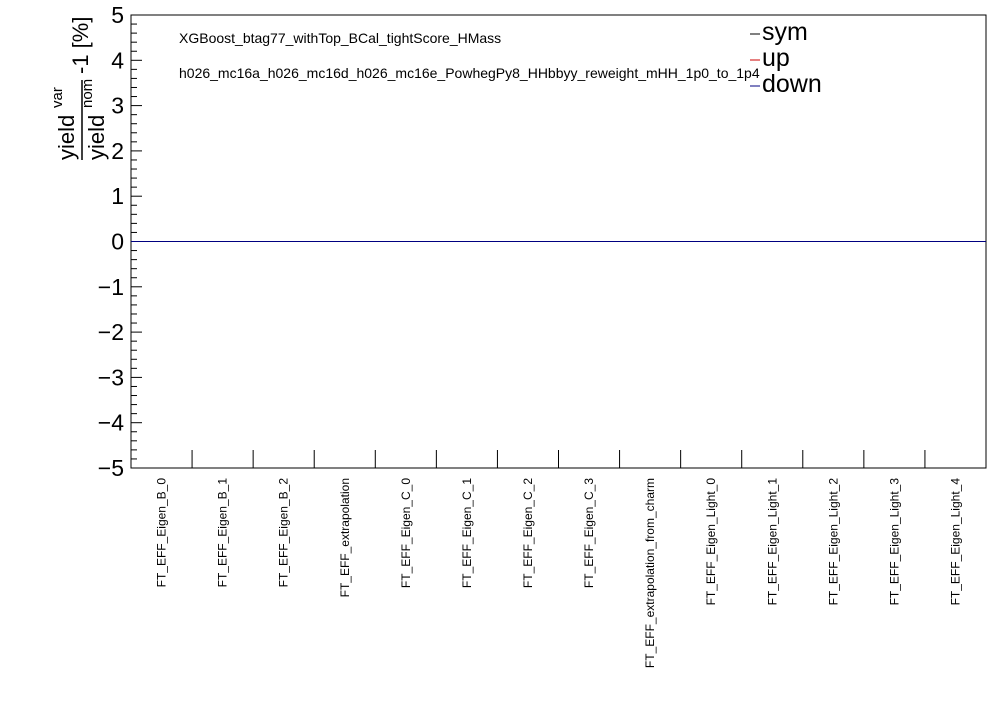 Image resolution: width=996 pixels, height=722 pixels. What do you see at coordinates (406, 533) in the screenshot?
I see `x-tick-label: FT_EFF_Eigen_C_0` at bounding box center [406, 533].